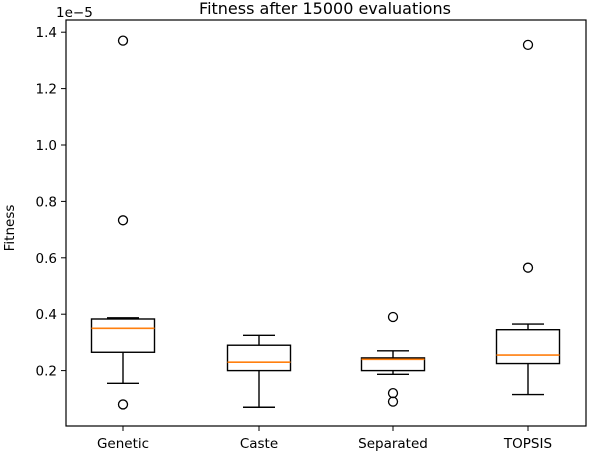 The height and width of the screenshot is (452, 596). What do you see at coordinates (46, 202) in the screenshot?
I see `y-tick-label: 0.8` at bounding box center [46, 202].